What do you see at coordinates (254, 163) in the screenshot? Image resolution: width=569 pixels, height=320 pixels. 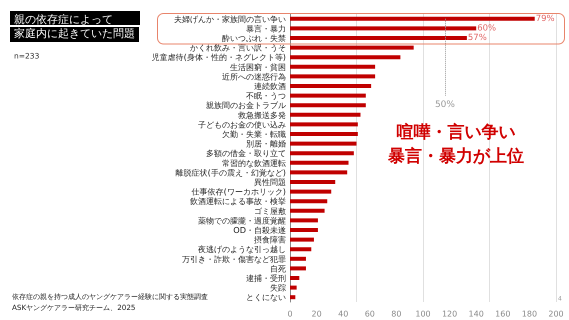 I see `y-tick-label: 常習的な飲酒運転` at bounding box center [254, 163].